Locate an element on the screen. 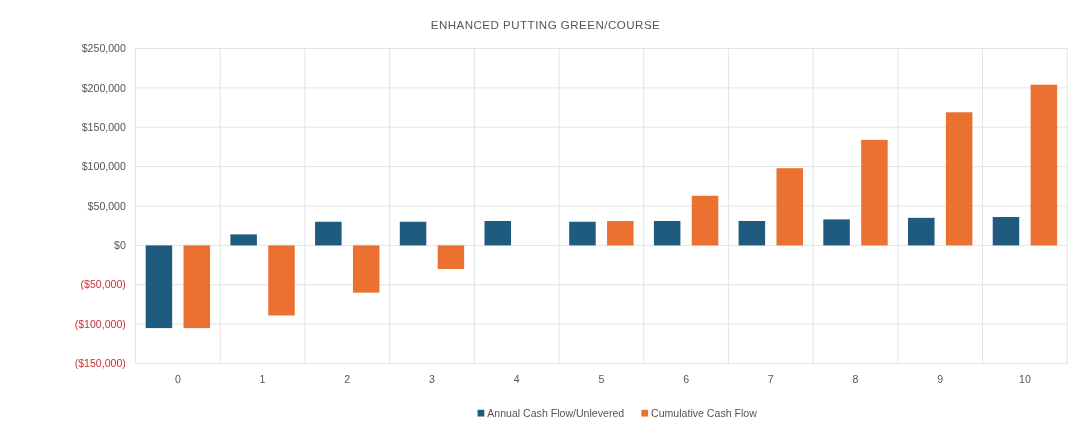  y-tick-label: ($100,000) is located at coordinates (100, 323).